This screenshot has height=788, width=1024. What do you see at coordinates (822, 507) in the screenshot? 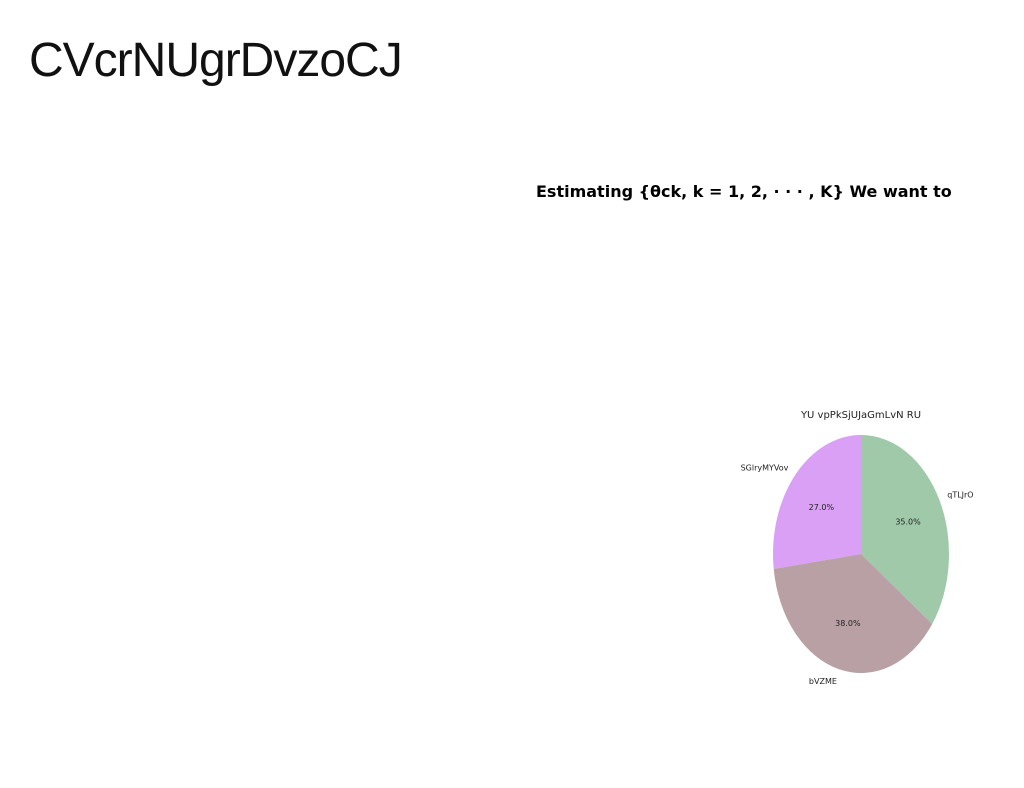
I see `slice-percent-label: 27.0%` at bounding box center [822, 507].